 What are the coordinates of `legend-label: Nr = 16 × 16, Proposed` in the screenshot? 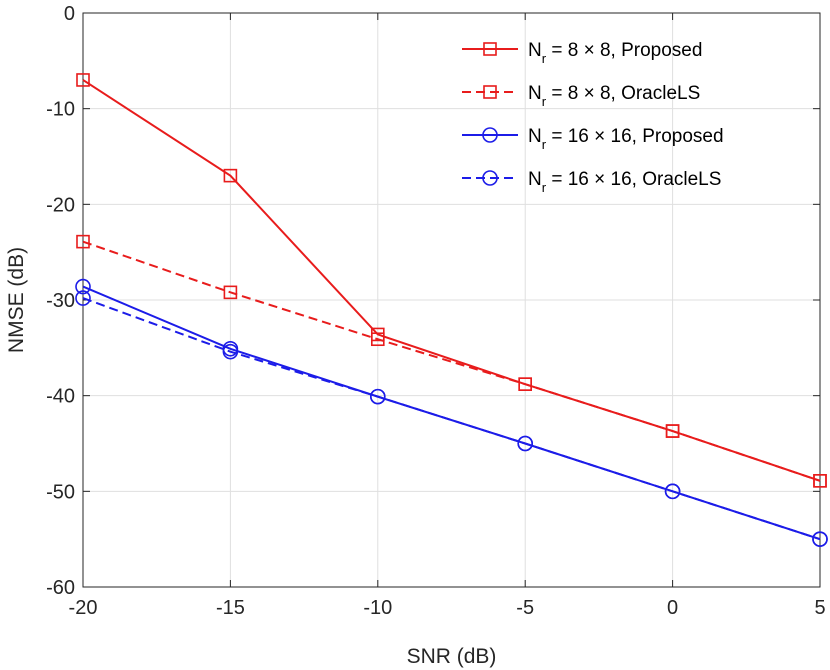 It's located at (626, 139).